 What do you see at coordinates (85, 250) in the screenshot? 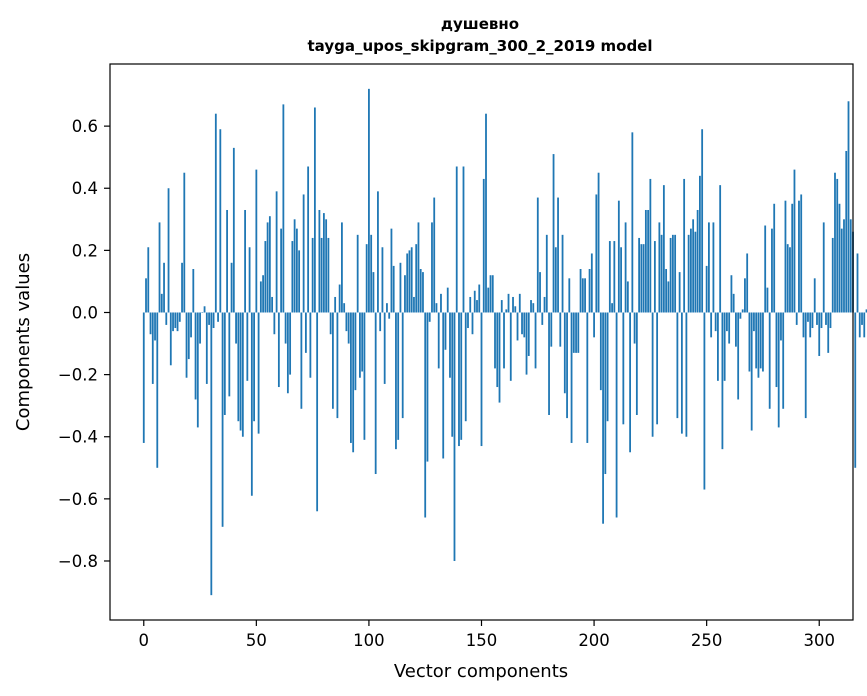
I see `y-tick-label: 0.2` at bounding box center [85, 250].